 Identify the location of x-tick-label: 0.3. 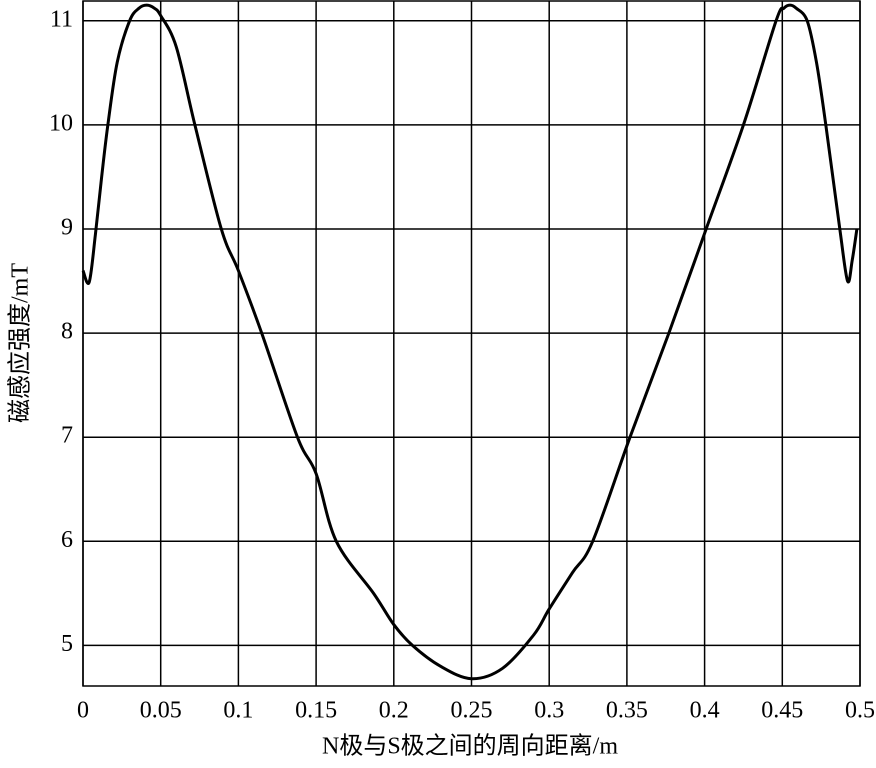
(549, 711).